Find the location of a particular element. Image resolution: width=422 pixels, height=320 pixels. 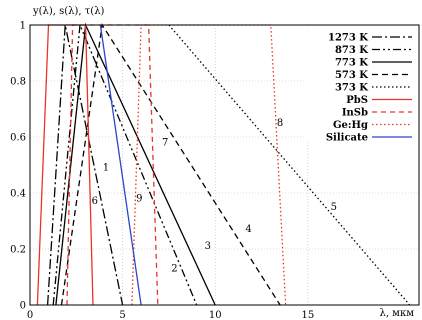

curve-label: 1 is located at coordinates (106, 168).